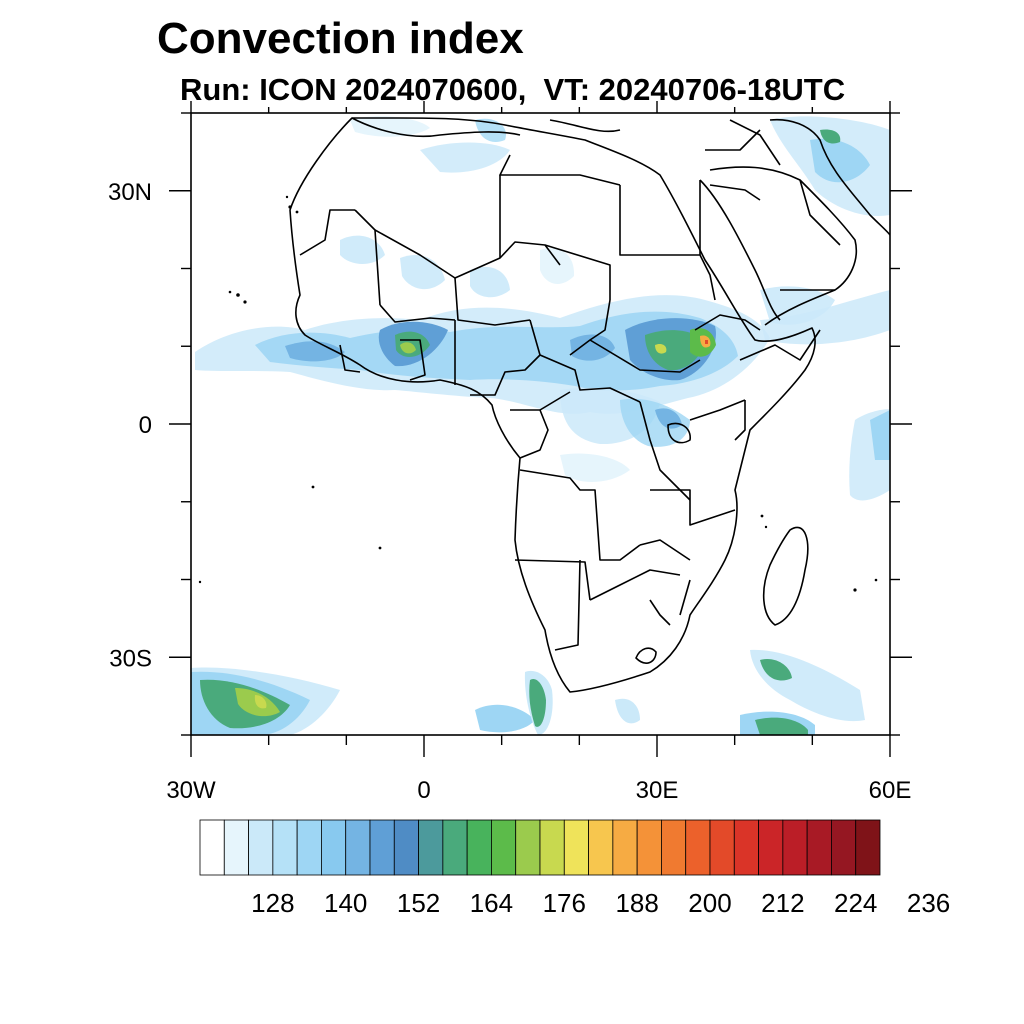 This screenshot has width=1024, height=1024. Describe the element at coordinates (423, 790) in the screenshot. I see `lon-tick-label: 0` at that location.